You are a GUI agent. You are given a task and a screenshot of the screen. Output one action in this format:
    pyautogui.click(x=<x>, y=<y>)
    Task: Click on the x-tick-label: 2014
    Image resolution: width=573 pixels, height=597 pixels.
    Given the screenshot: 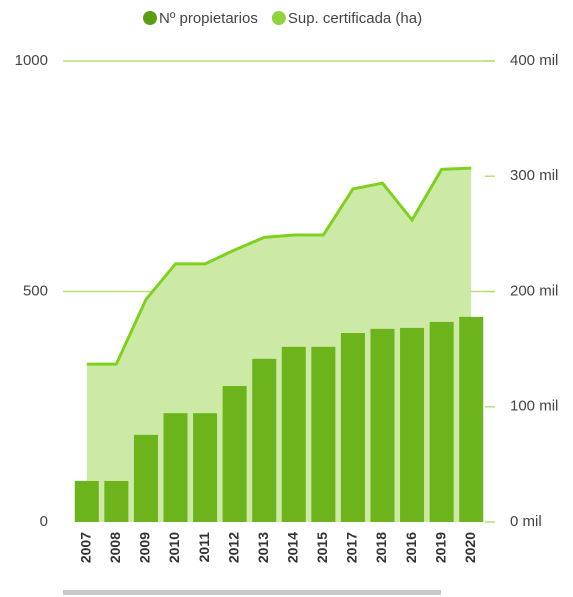 What is the action you would take?
    pyautogui.click(x=292, y=547)
    